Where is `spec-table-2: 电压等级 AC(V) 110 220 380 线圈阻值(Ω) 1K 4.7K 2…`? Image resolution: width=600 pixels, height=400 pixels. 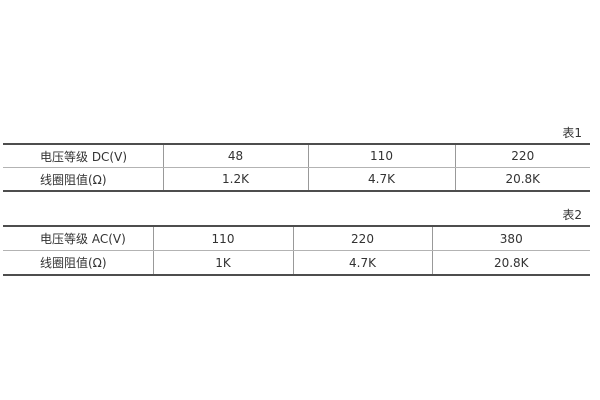 spec-table-2: 电压等级 AC(V) 110 220 380 线圈阻值(Ω) 1K 4.7K 2… is located at coordinates (296, 250).